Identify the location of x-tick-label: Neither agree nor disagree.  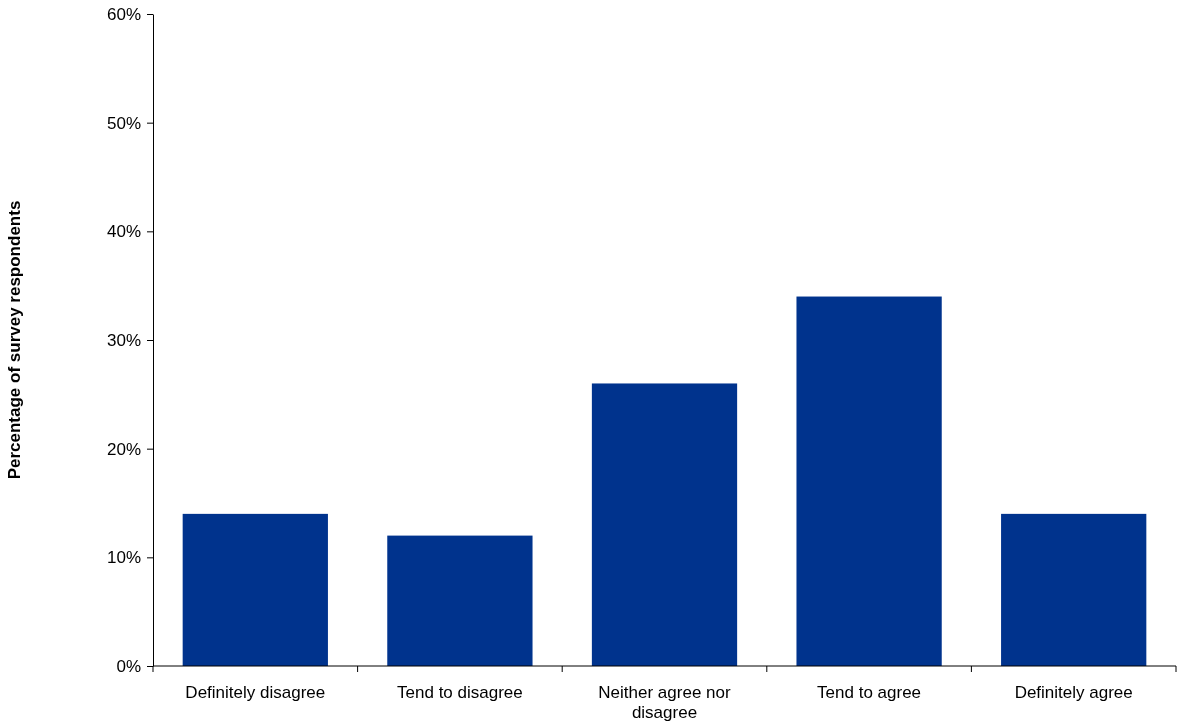
(664, 702).